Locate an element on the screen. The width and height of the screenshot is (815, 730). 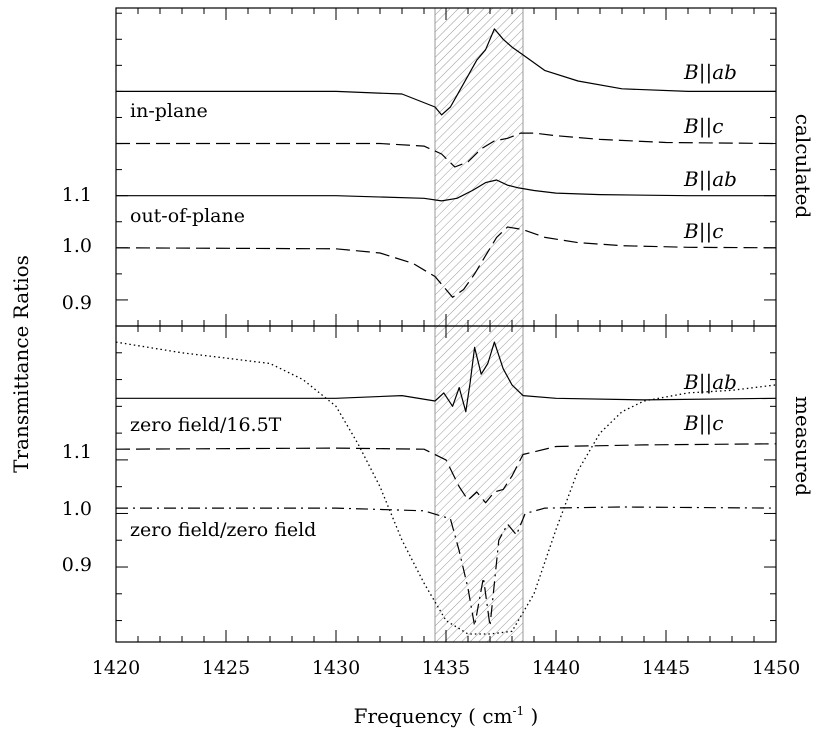
annotation-zero-field-16-5t: zero field/16.5T is located at coordinates (206, 425).